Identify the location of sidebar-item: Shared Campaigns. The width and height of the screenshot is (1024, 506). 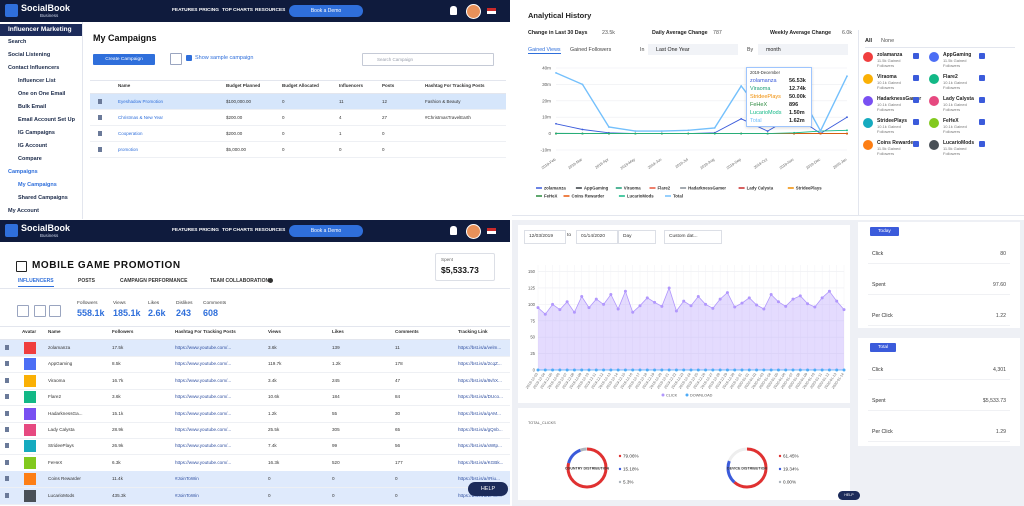
(43, 198).